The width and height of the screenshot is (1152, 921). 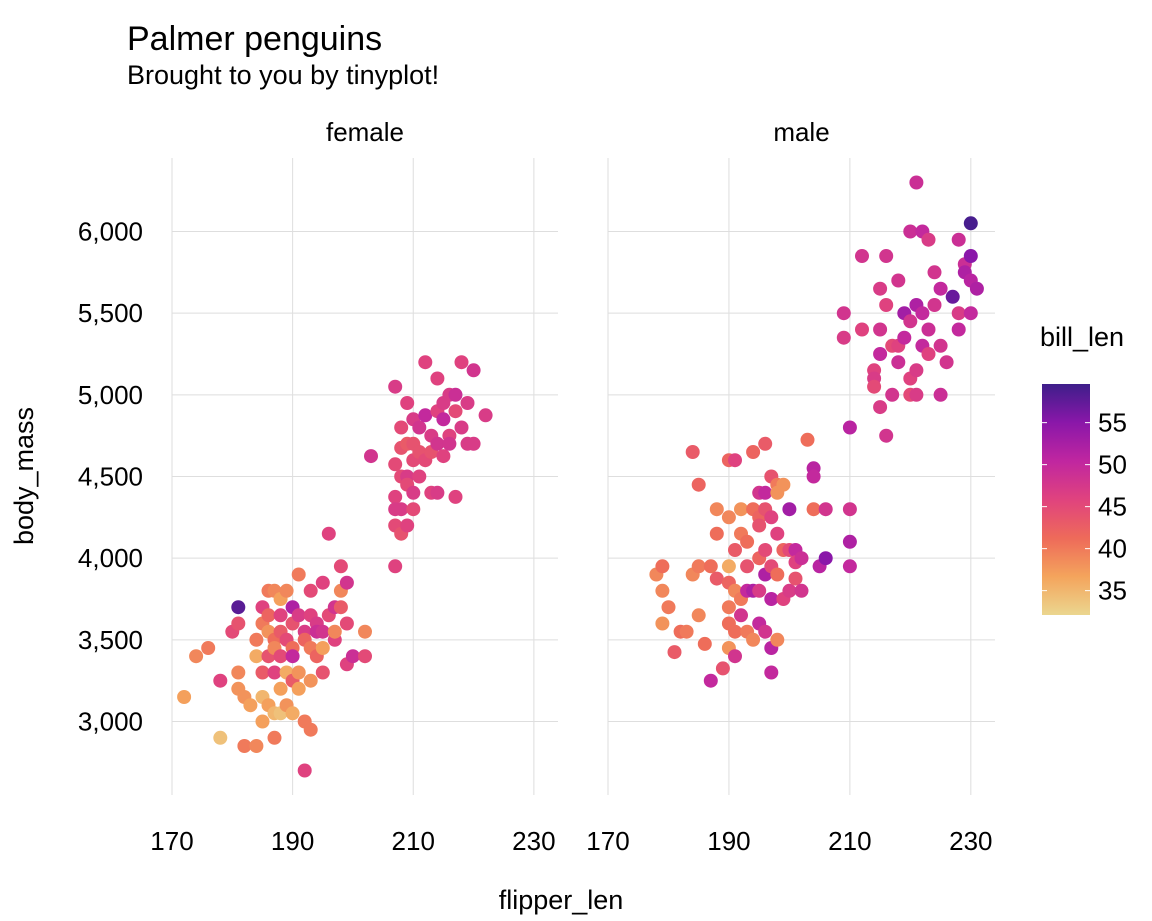 I want to click on y-tick-label: 5,000, so click(x=110, y=395).